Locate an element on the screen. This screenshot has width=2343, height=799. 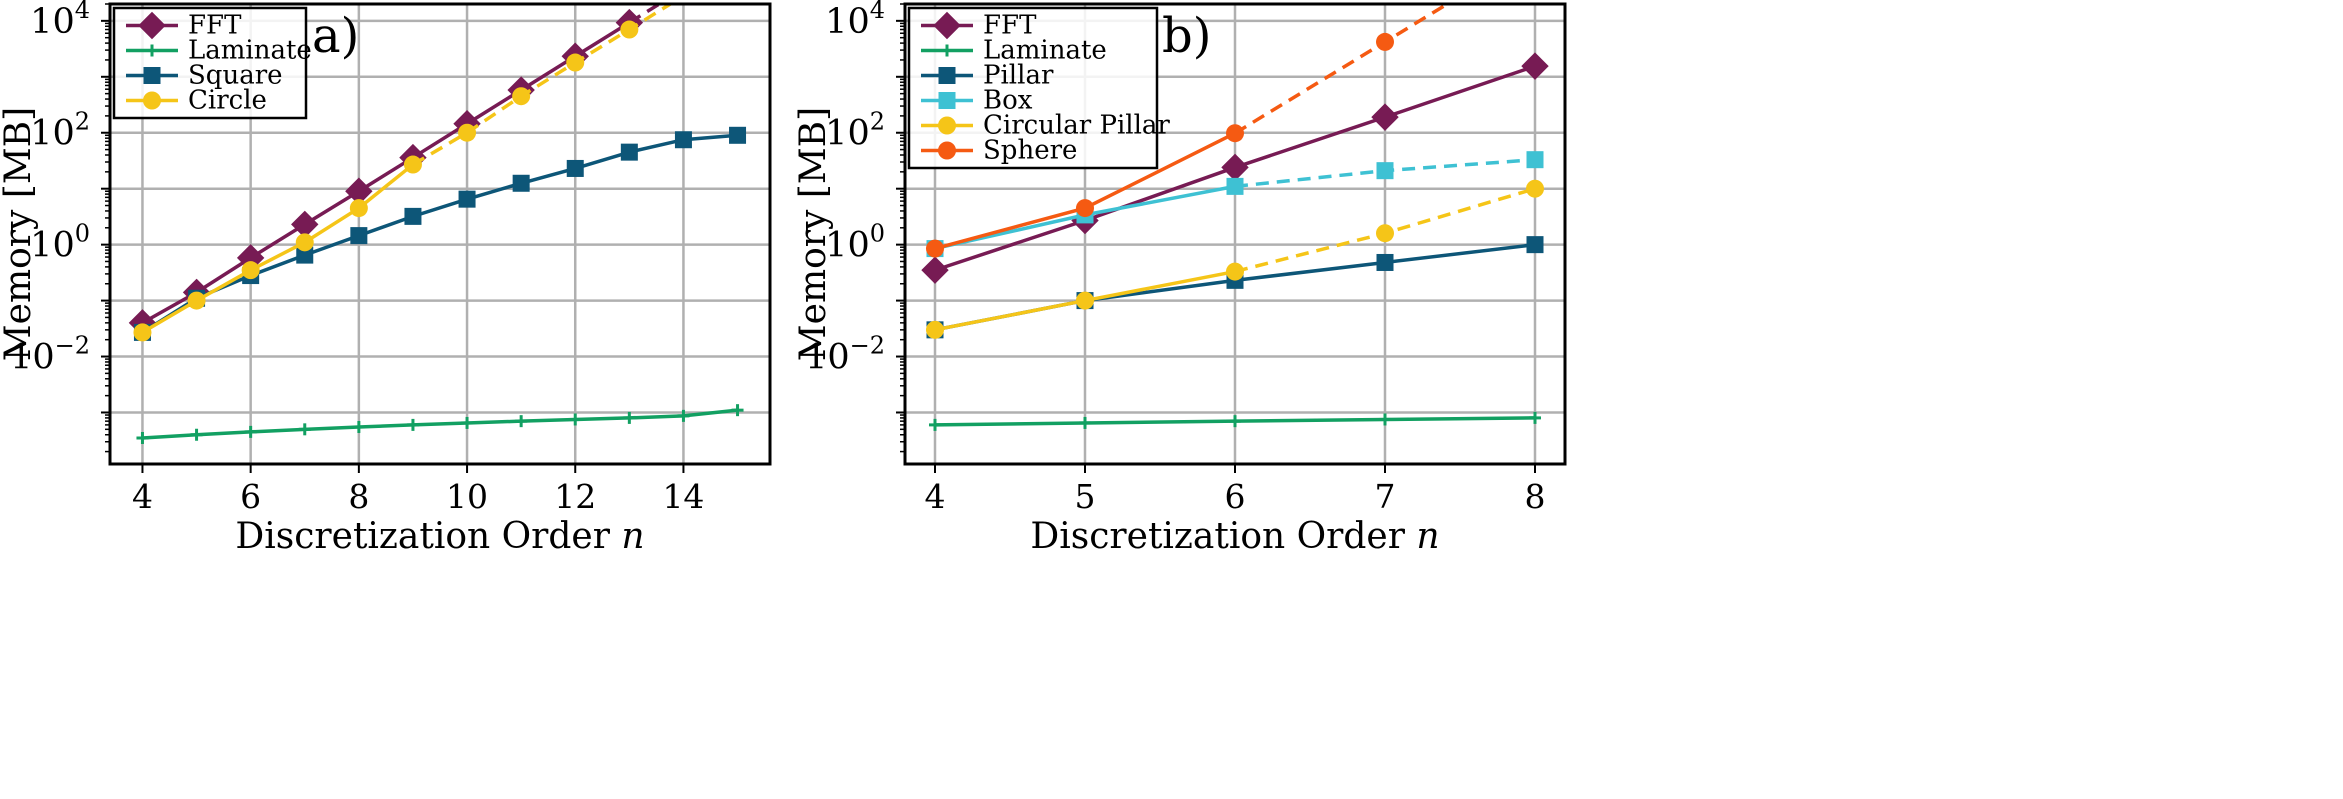
legend-label: Pillar is located at coordinates (1018, 76).